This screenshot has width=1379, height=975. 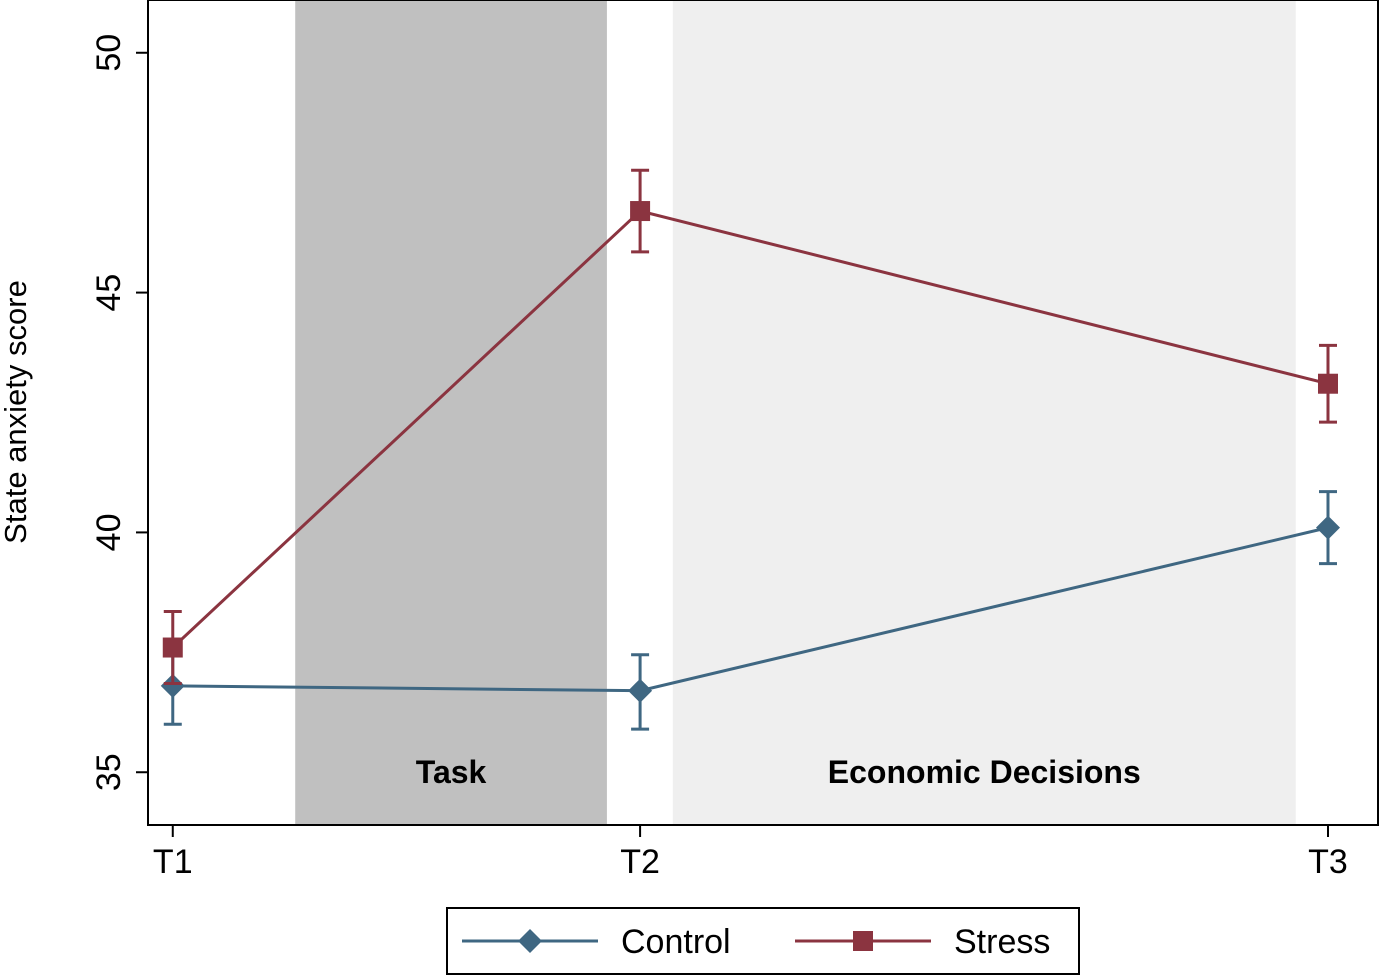 What do you see at coordinates (16, 412) in the screenshot?
I see `y-axis-title: State anxiety score` at bounding box center [16, 412].